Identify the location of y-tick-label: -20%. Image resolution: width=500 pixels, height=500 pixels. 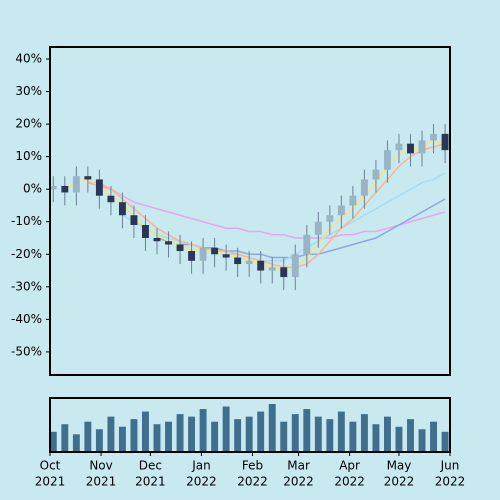
(26, 254).